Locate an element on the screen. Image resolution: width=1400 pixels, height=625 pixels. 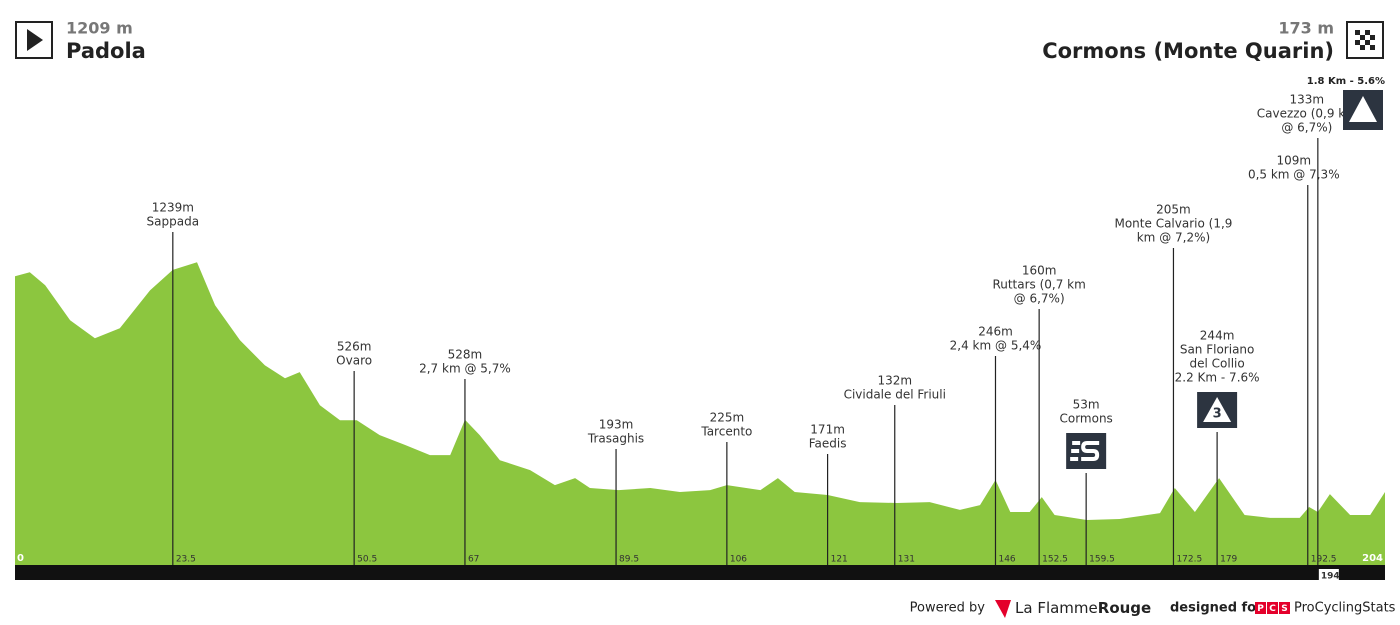
waypoint-label: Tarcento is located at coordinates (726, 432).